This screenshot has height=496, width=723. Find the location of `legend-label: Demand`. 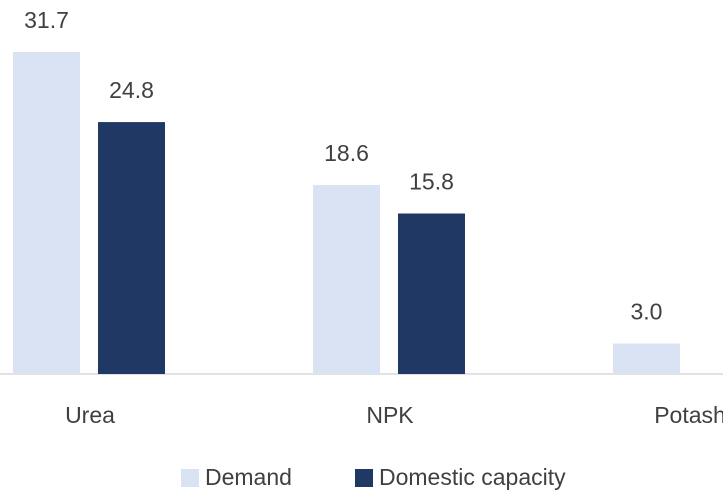

legend-label: Demand is located at coordinates (248, 477).